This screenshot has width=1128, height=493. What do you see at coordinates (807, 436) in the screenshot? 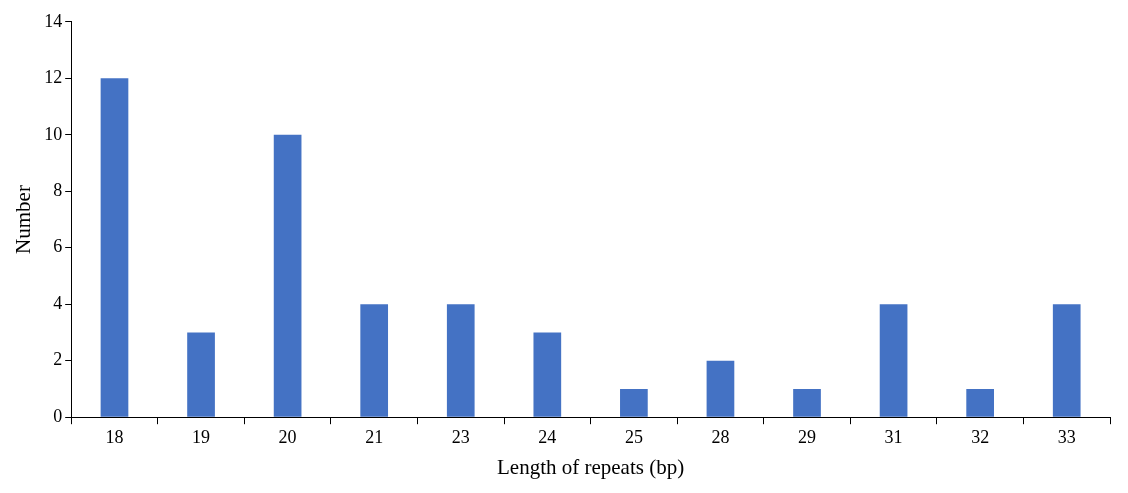
I see `x-tick-label: 29` at bounding box center [807, 436].